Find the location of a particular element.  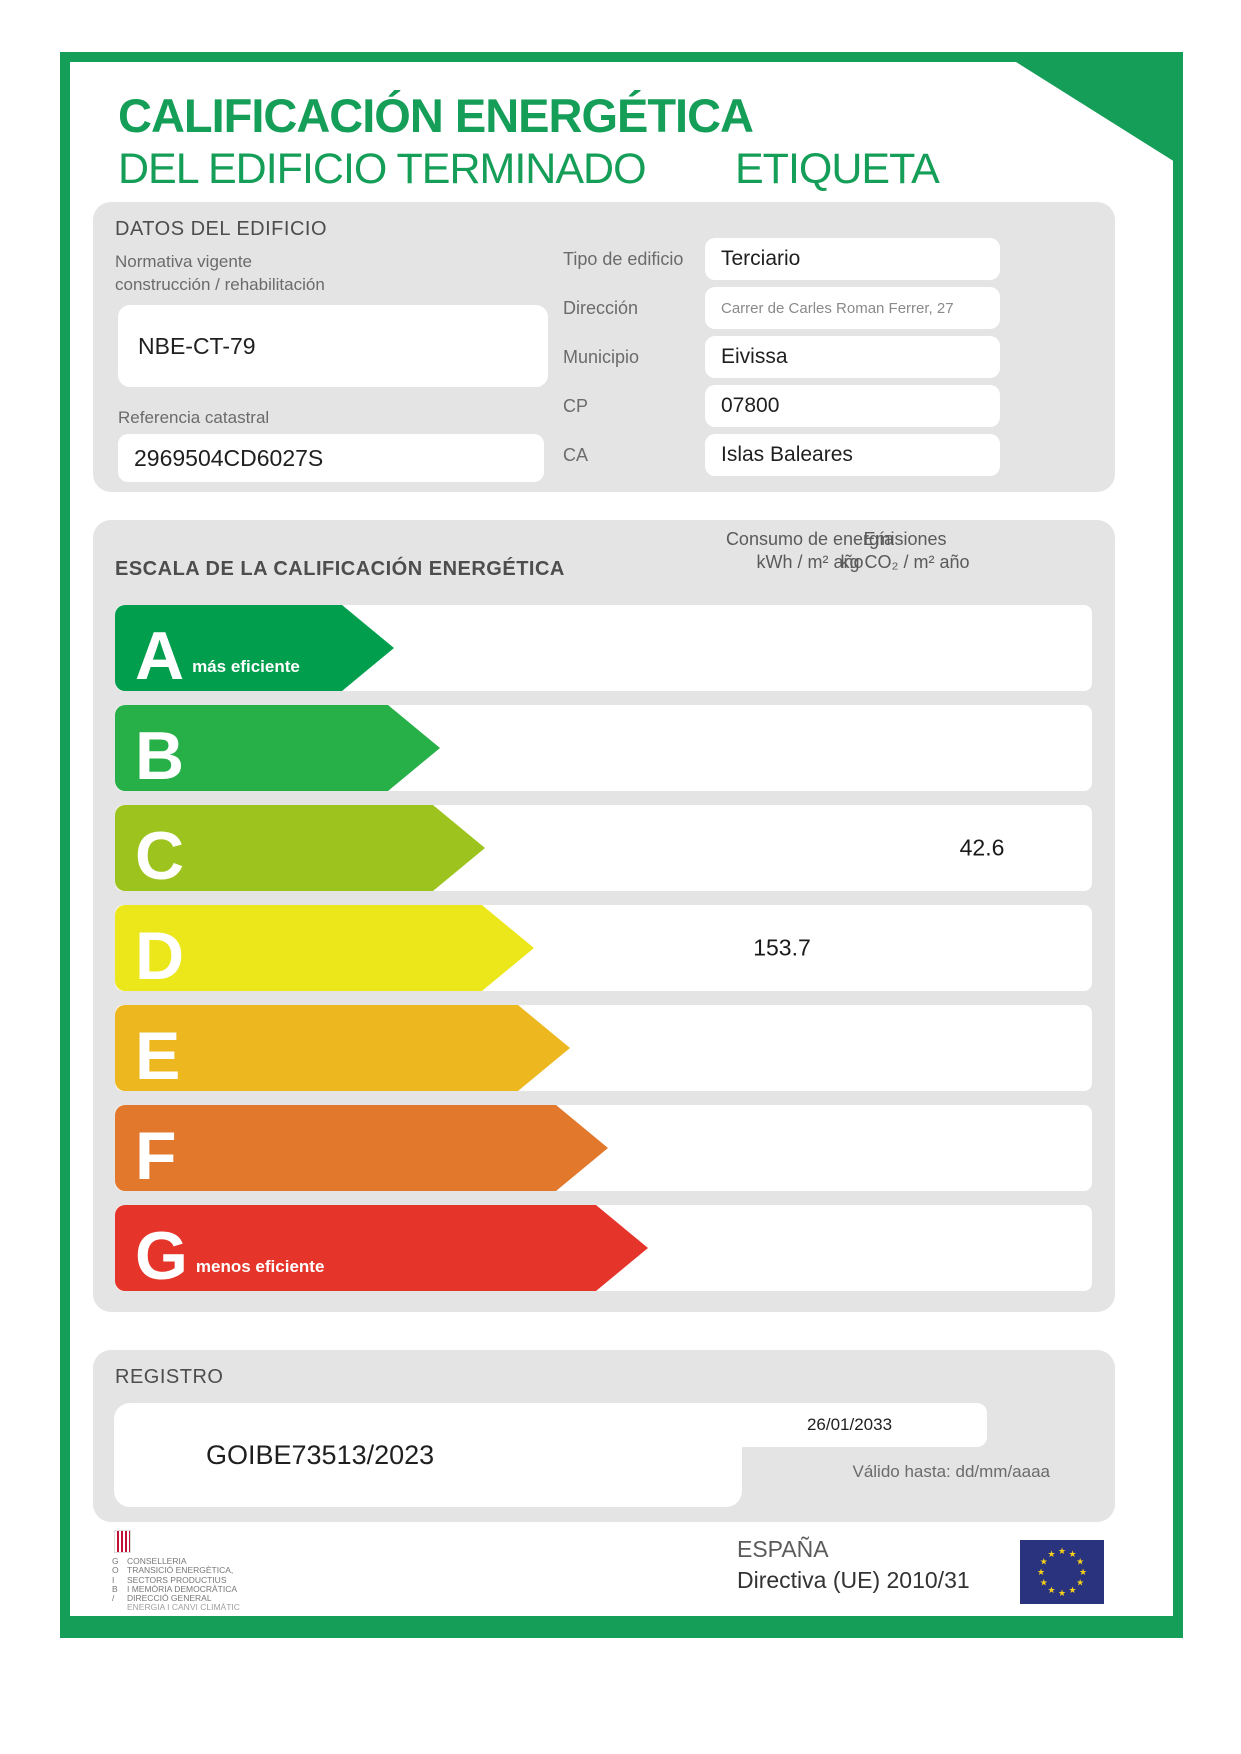

logo-text-row: O TRANSICIÓ ENERGÈTICA, is located at coordinates (176, 1570).